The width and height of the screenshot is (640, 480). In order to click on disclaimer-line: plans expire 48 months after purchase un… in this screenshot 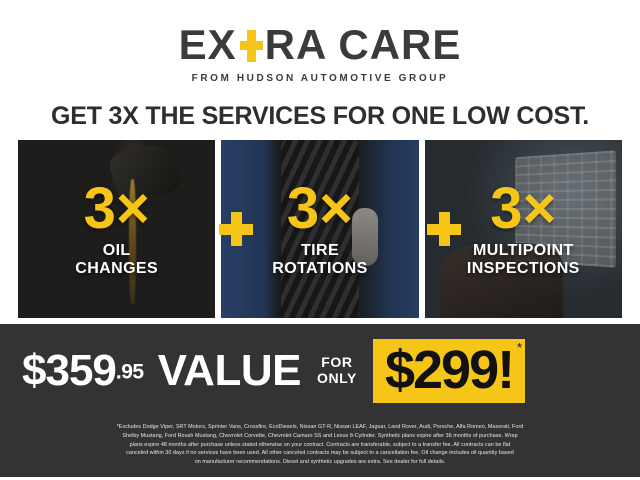, I will do `click(320, 444)`.